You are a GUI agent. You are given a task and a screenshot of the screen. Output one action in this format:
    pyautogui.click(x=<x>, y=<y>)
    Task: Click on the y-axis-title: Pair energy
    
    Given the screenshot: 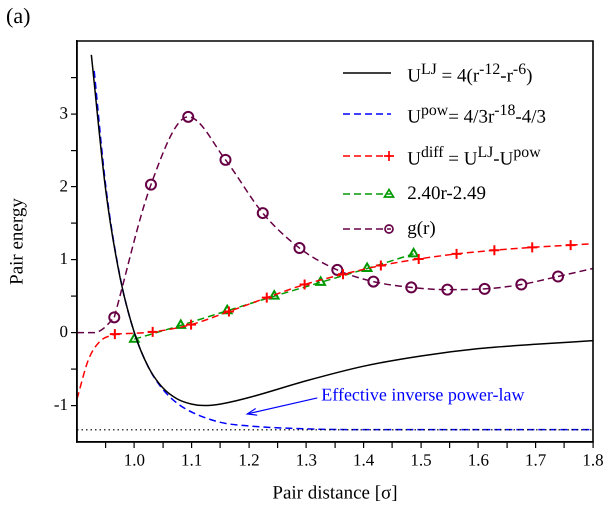 What is the action you would take?
    pyautogui.click(x=17, y=241)
    